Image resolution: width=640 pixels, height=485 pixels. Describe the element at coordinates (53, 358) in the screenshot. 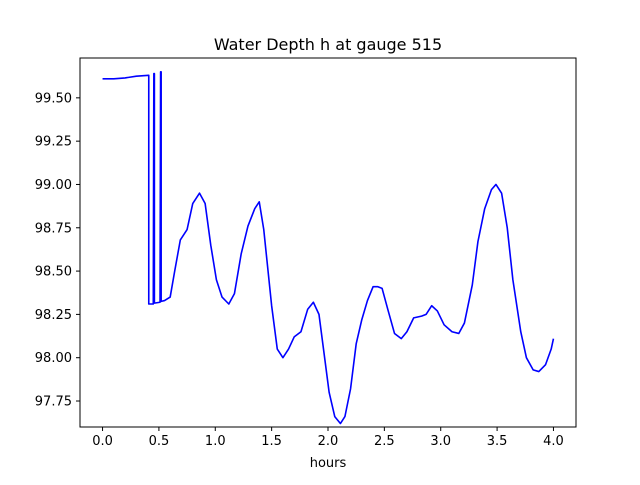

I see `y-tick-label: 98.00` at that location.